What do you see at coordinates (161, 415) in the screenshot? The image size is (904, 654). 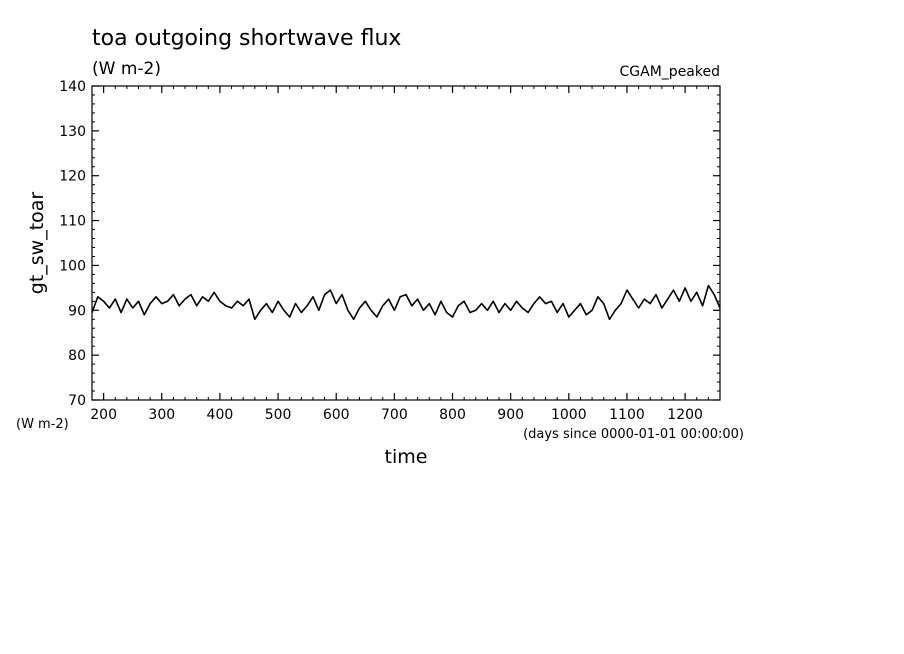 I see `x-tick-label: 300` at bounding box center [161, 415].